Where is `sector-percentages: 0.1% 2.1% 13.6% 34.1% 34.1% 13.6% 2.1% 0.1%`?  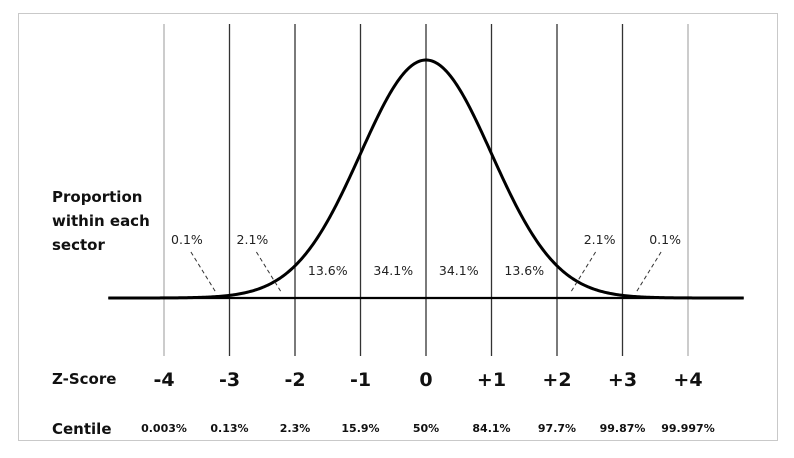 sector-percentages: 0.1% 2.1% 13.6% 34.1% 34.1% 13.6% 2.1% 0.1% is located at coordinates (426, 255).